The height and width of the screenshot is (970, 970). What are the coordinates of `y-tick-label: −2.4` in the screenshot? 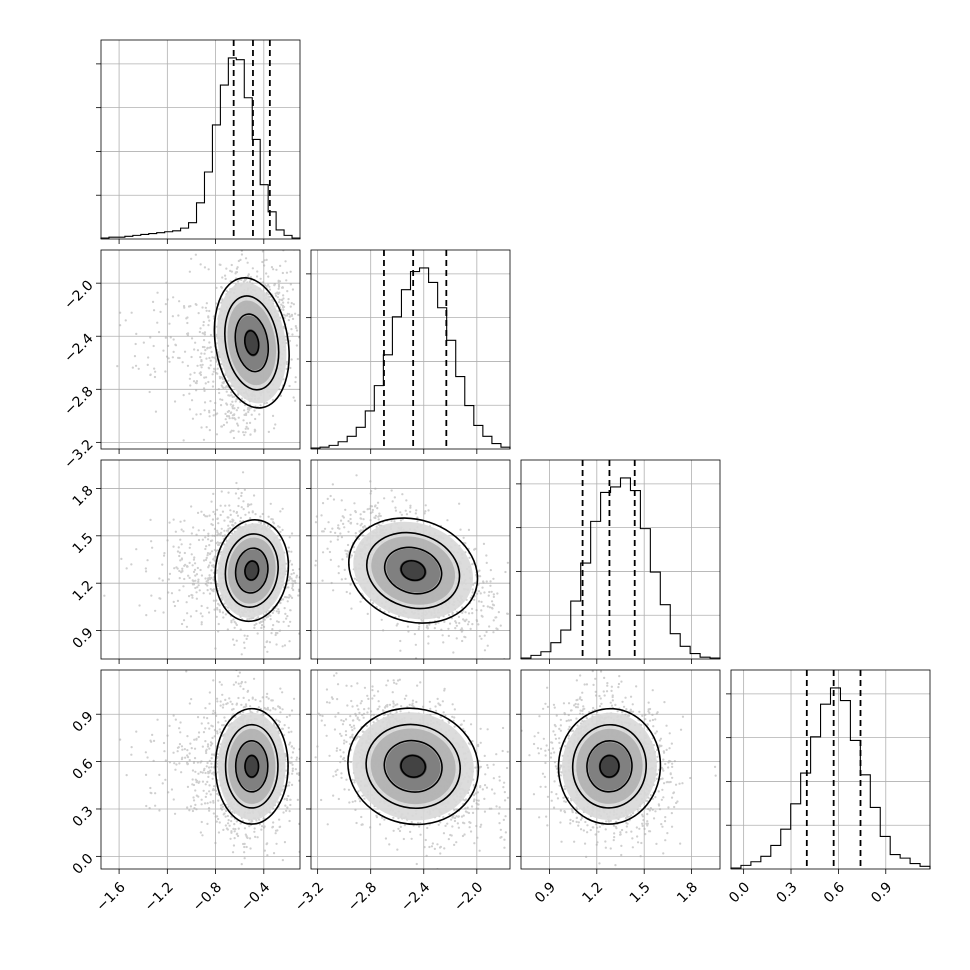 It's located at (78, 348).